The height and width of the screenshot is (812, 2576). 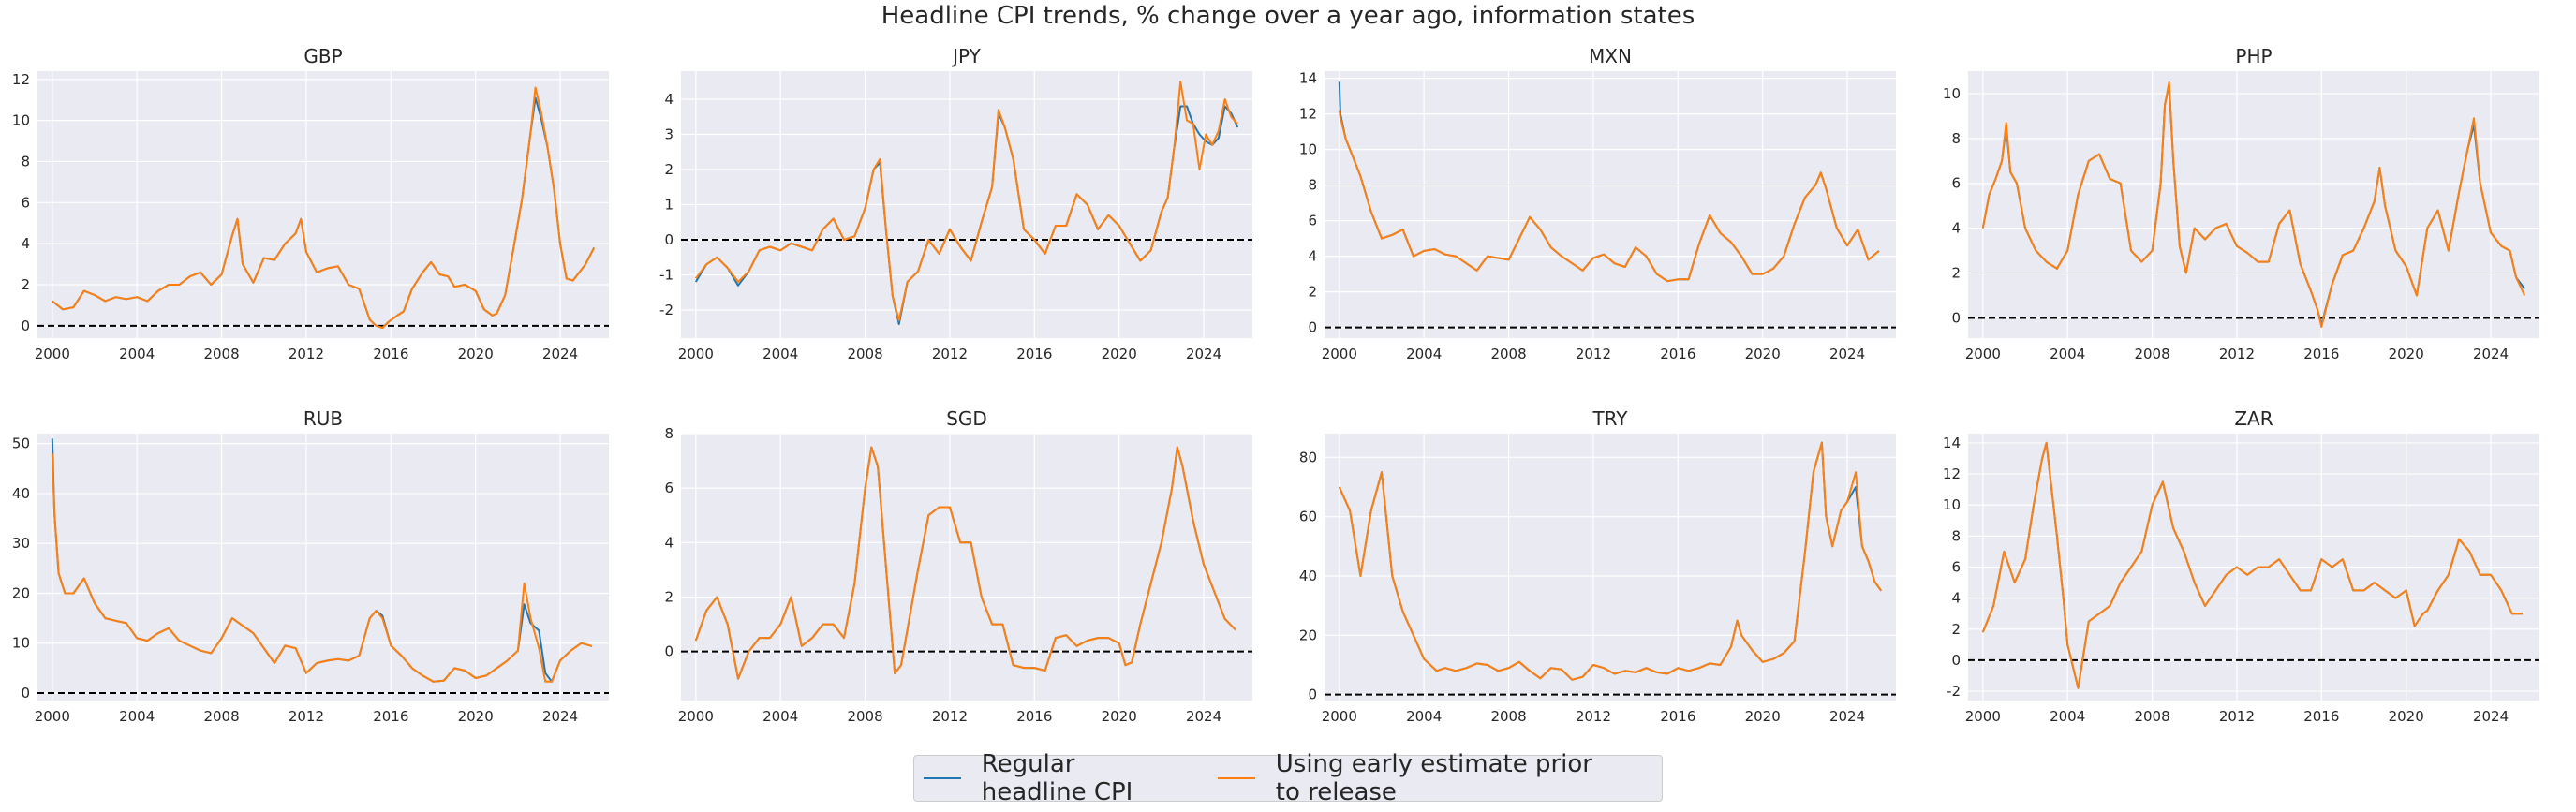 I want to click on y-tick-label: 3, so click(x=669, y=134).